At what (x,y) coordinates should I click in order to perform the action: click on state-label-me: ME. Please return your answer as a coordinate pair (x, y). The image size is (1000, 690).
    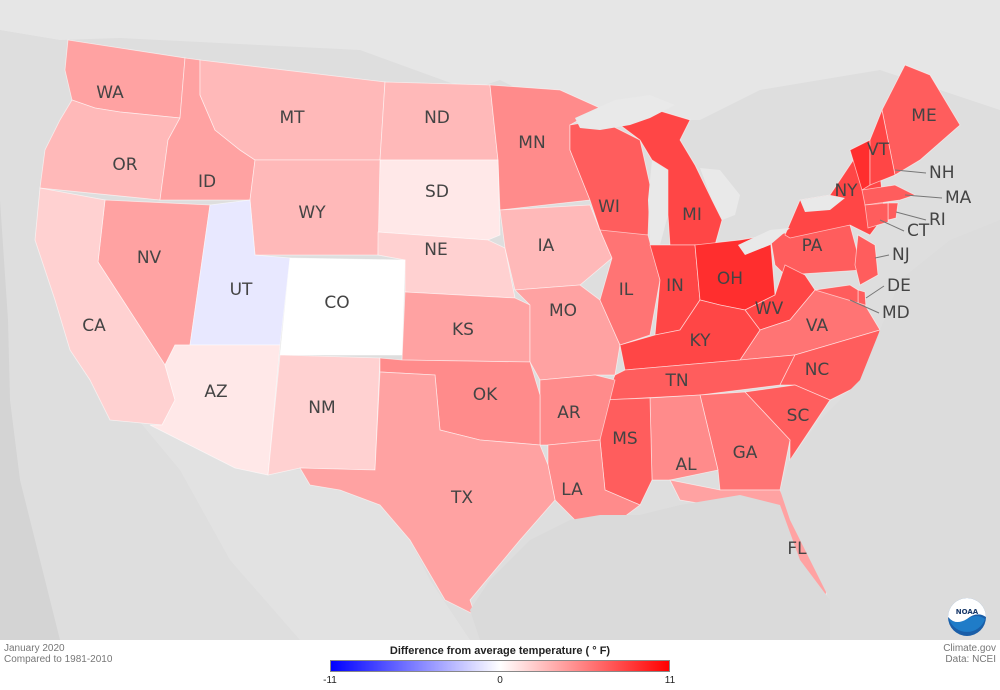
    Looking at the image, I should click on (924, 116).